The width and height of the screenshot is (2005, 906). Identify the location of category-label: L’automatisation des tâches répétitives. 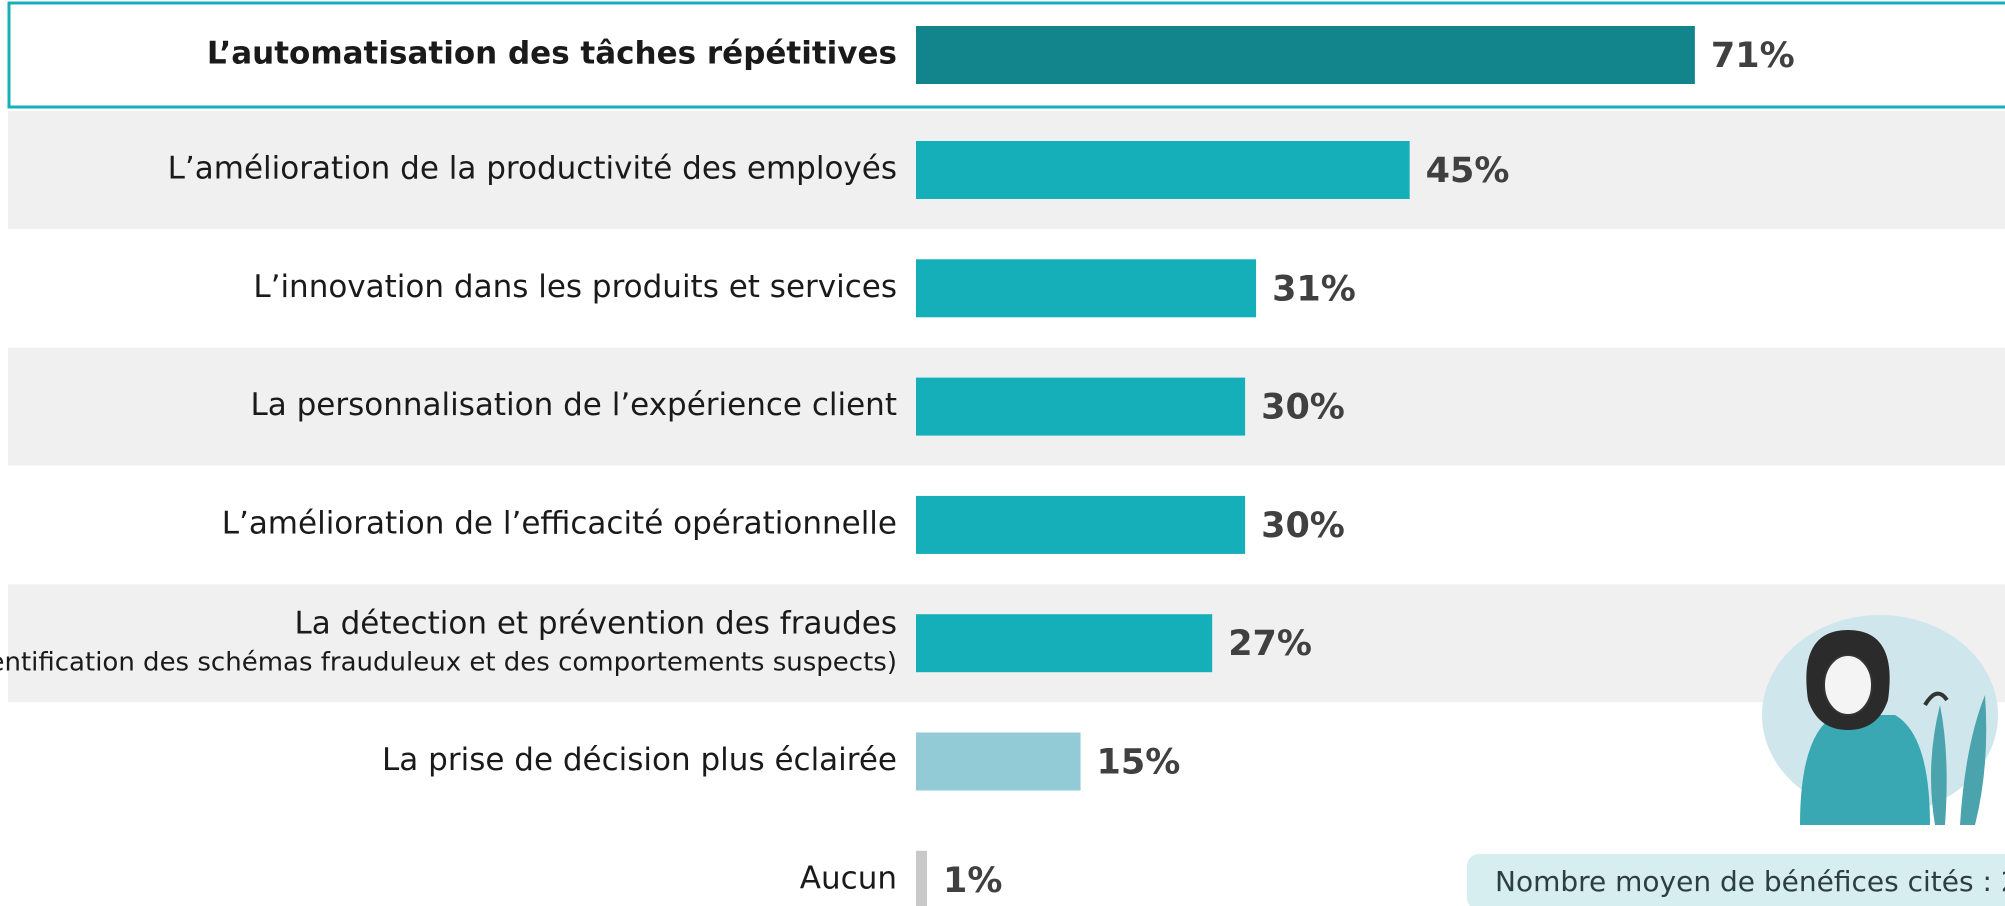
(552, 54).